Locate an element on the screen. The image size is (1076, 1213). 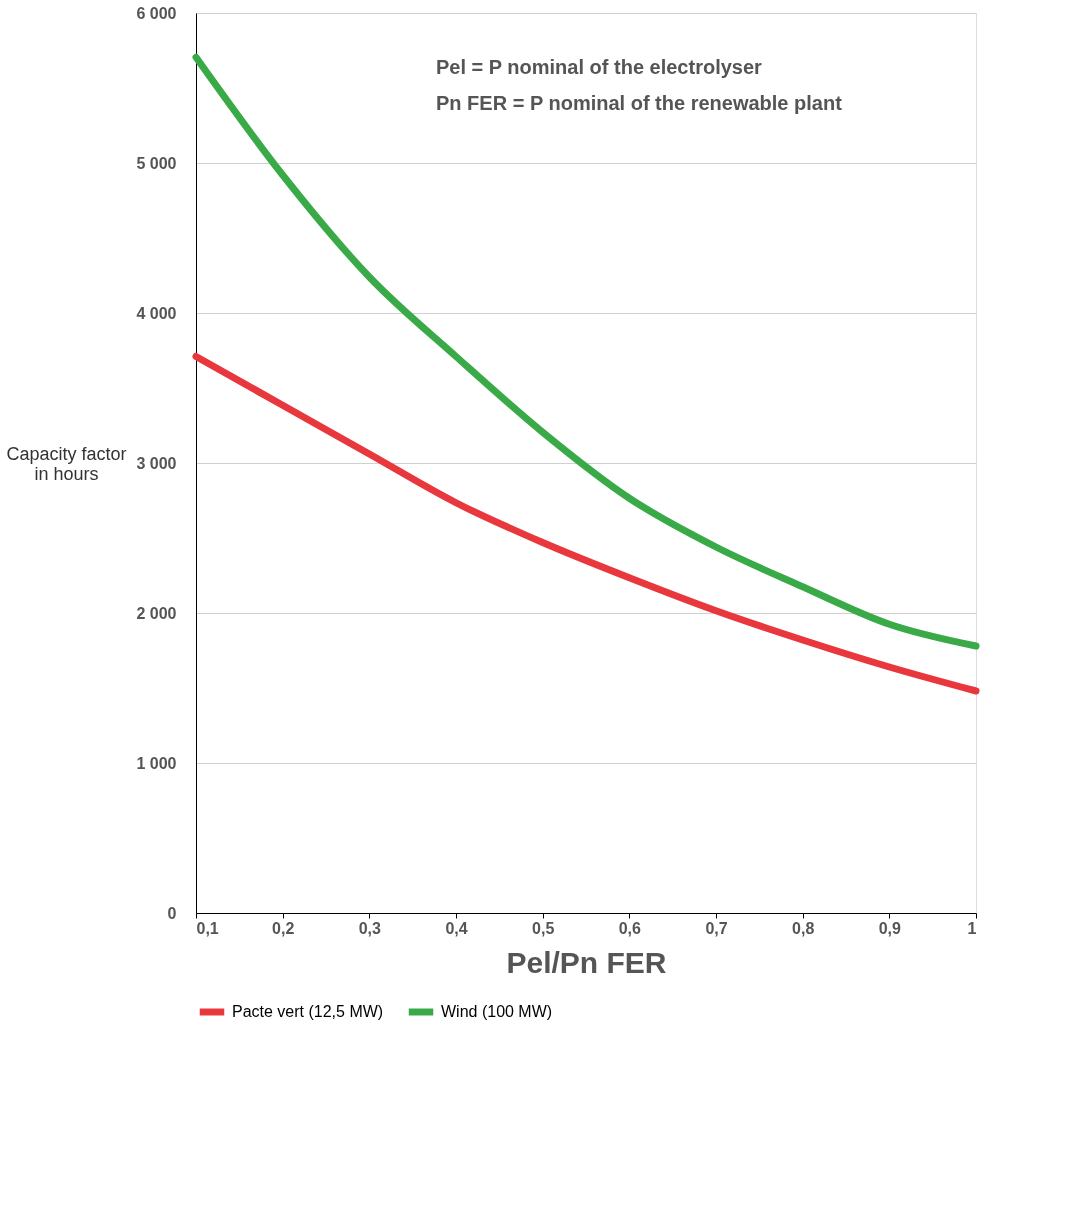
y-tick-label: 4 000 is located at coordinates (156, 313).